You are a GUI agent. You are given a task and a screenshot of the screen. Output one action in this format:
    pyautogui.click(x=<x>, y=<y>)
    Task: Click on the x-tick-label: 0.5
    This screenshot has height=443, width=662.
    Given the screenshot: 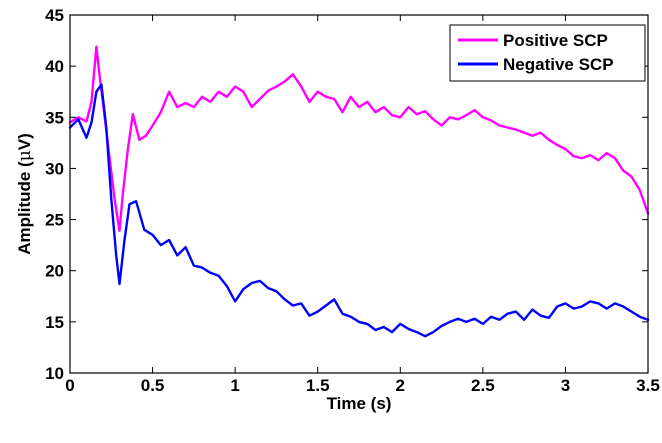 What is the action you would take?
    pyautogui.click(x=153, y=385)
    